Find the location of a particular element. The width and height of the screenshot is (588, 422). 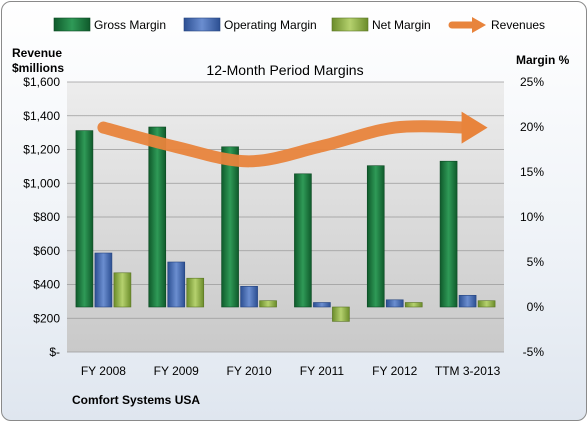

legend-label-net-margin: Net Margin is located at coordinates (401, 25).